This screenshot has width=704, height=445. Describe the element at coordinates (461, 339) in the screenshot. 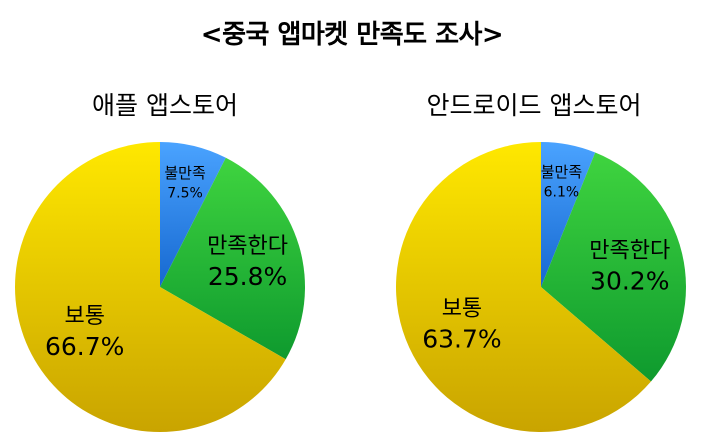

I see `slice-value-normal: 63.7%` at that location.